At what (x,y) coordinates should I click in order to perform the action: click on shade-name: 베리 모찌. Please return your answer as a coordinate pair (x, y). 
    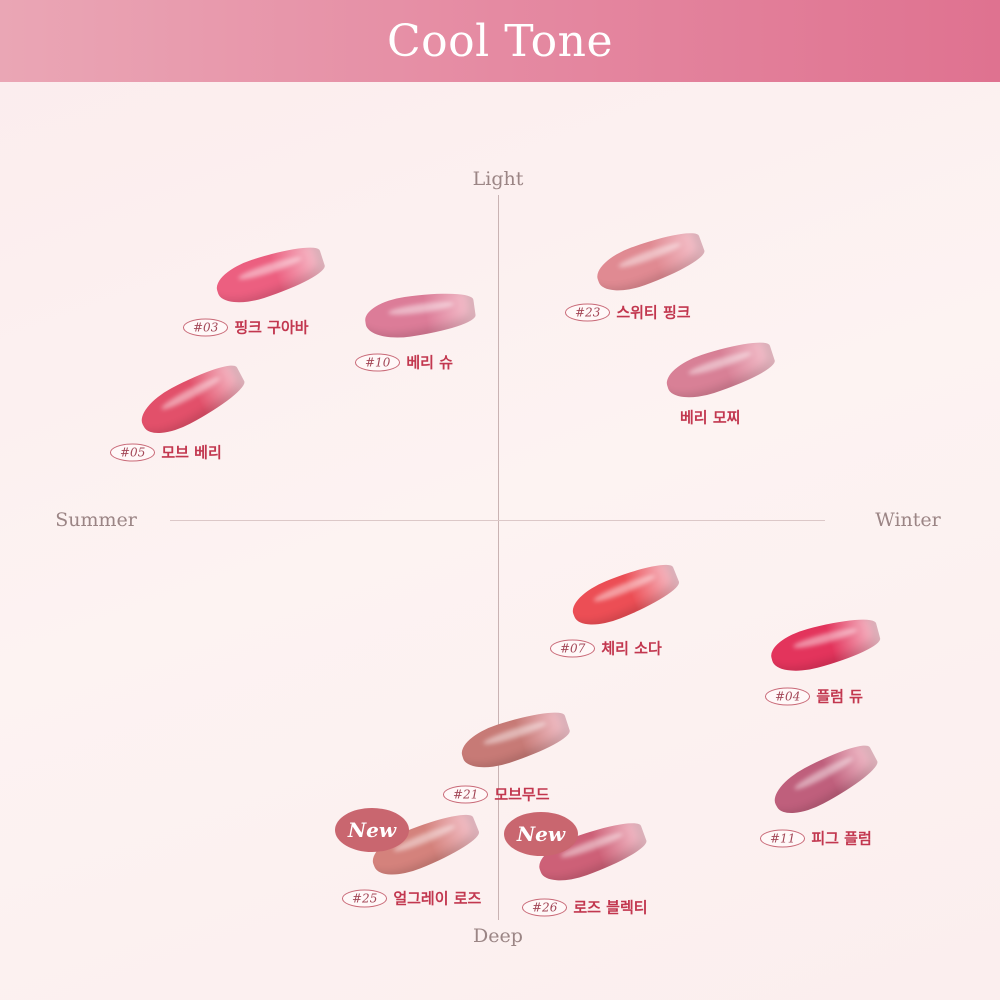
    Looking at the image, I should click on (710, 417).